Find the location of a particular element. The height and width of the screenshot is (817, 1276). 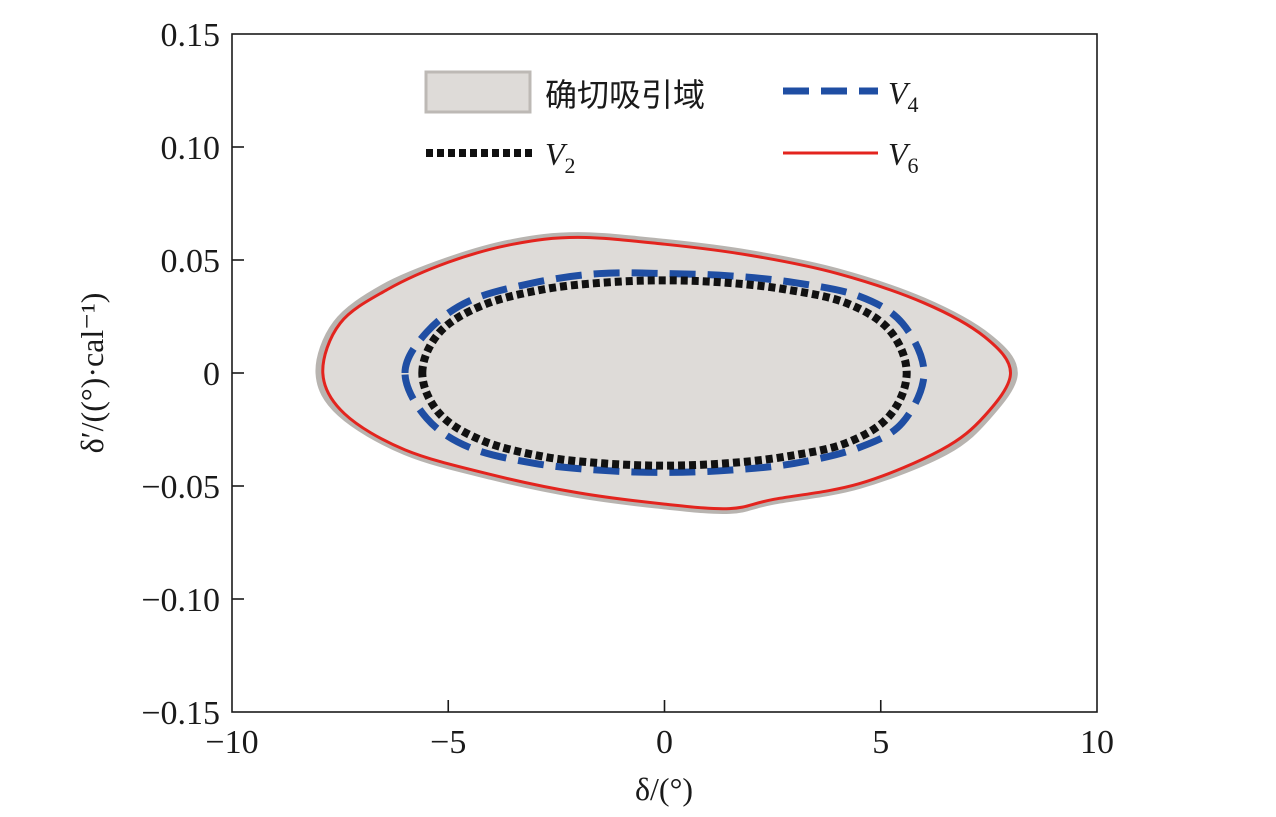

series-v2-line is located at coordinates (664, 373).